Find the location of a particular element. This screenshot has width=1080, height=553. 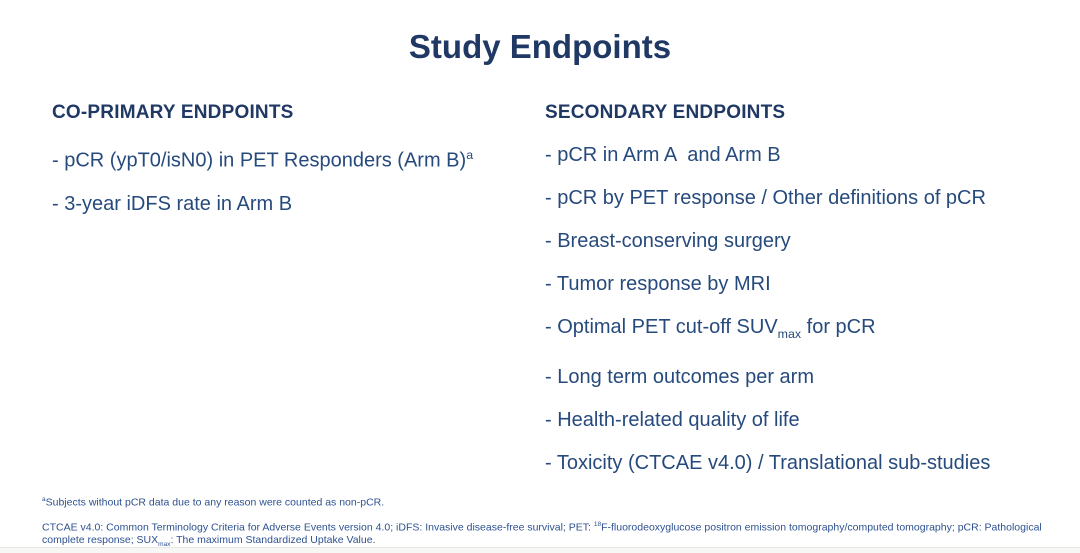

footnote-a-marker: a is located at coordinates (44, 499).